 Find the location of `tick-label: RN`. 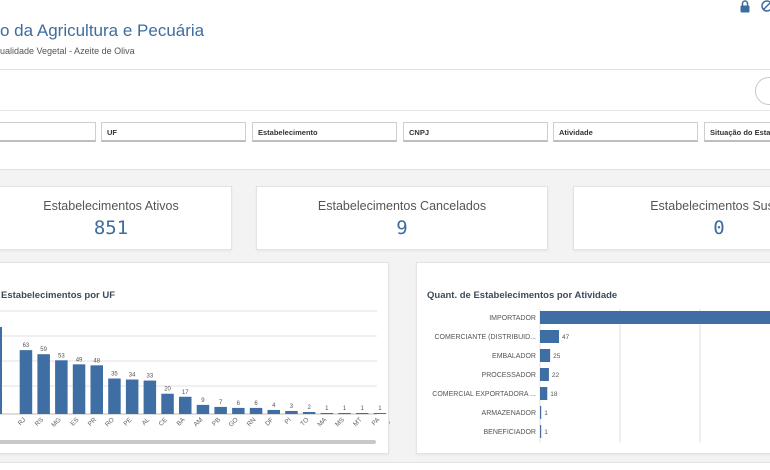

tick-label: RN is located at coordinates (252, 422).